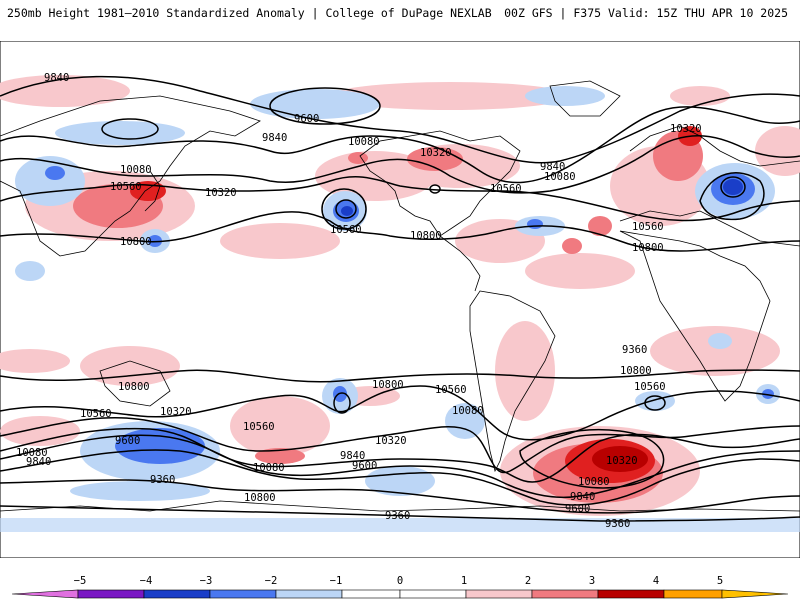 The width and height of the screenshot is (800, 600). I want to click on colorbar-tick: −1, so click(336, 581).